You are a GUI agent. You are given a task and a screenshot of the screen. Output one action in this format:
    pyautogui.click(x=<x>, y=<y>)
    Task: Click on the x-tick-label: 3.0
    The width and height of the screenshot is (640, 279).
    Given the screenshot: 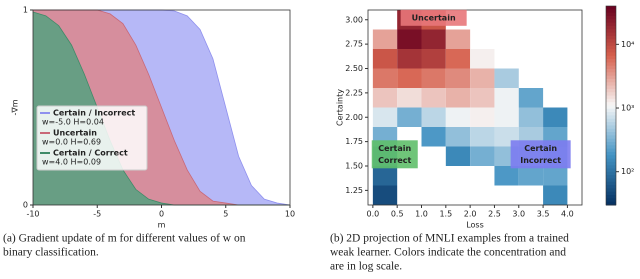 What is the action you would take?
    pyautogui.click(x=518, y=214)
    